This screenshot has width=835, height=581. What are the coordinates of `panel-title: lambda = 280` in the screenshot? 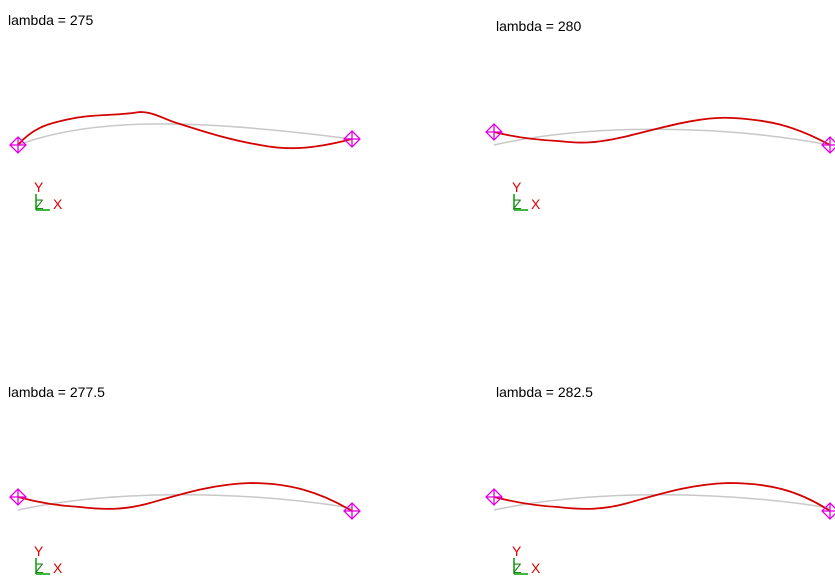 It's located at (539, 26).